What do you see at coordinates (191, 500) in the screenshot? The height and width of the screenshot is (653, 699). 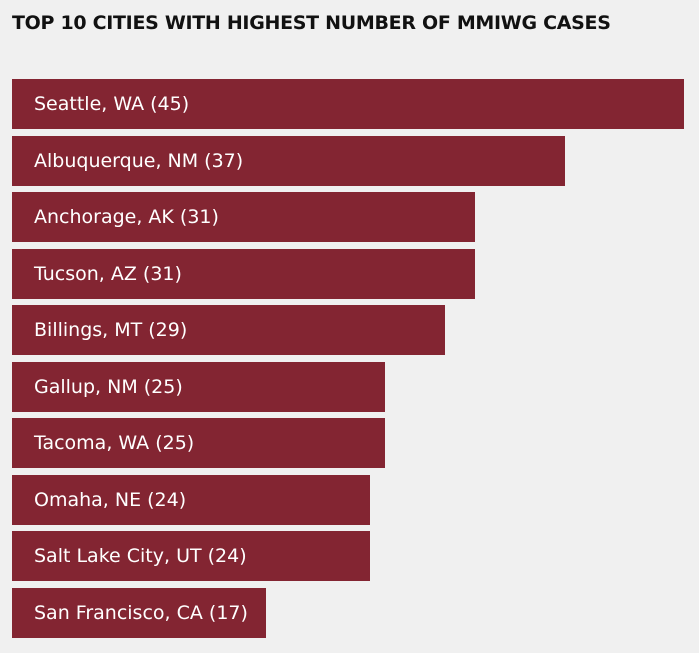 I see `bar: Omaha, NE (24)` at bounding box center [191, 500].